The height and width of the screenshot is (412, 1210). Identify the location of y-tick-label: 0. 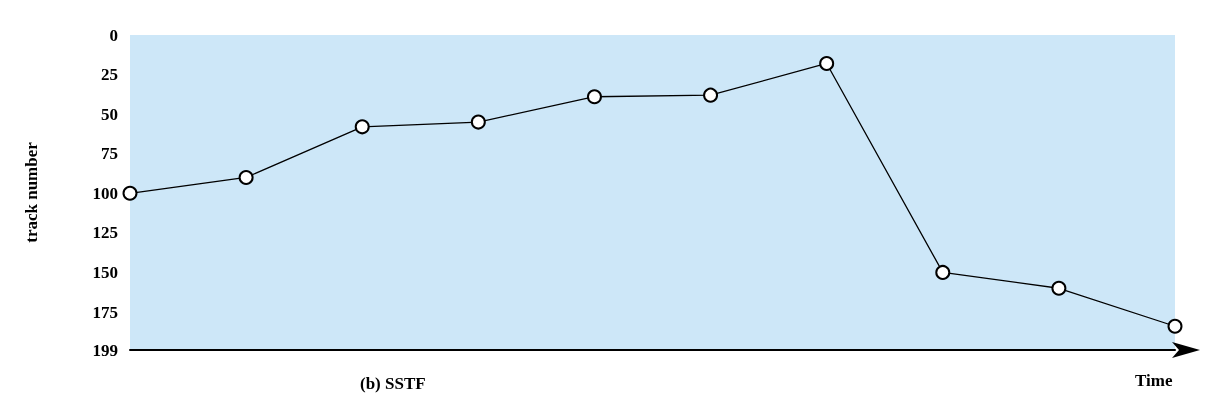
(113, 35).